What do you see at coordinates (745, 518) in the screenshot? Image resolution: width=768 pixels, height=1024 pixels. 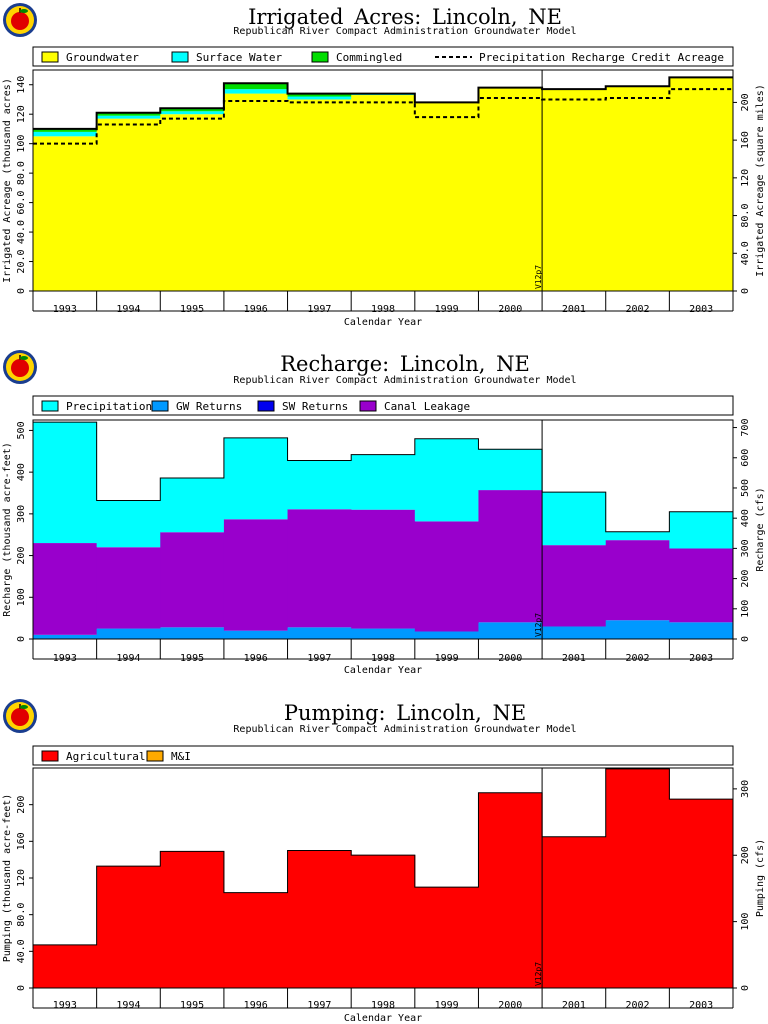 I see `y-right-tick-label: 400` at bounding box center [745, 518].